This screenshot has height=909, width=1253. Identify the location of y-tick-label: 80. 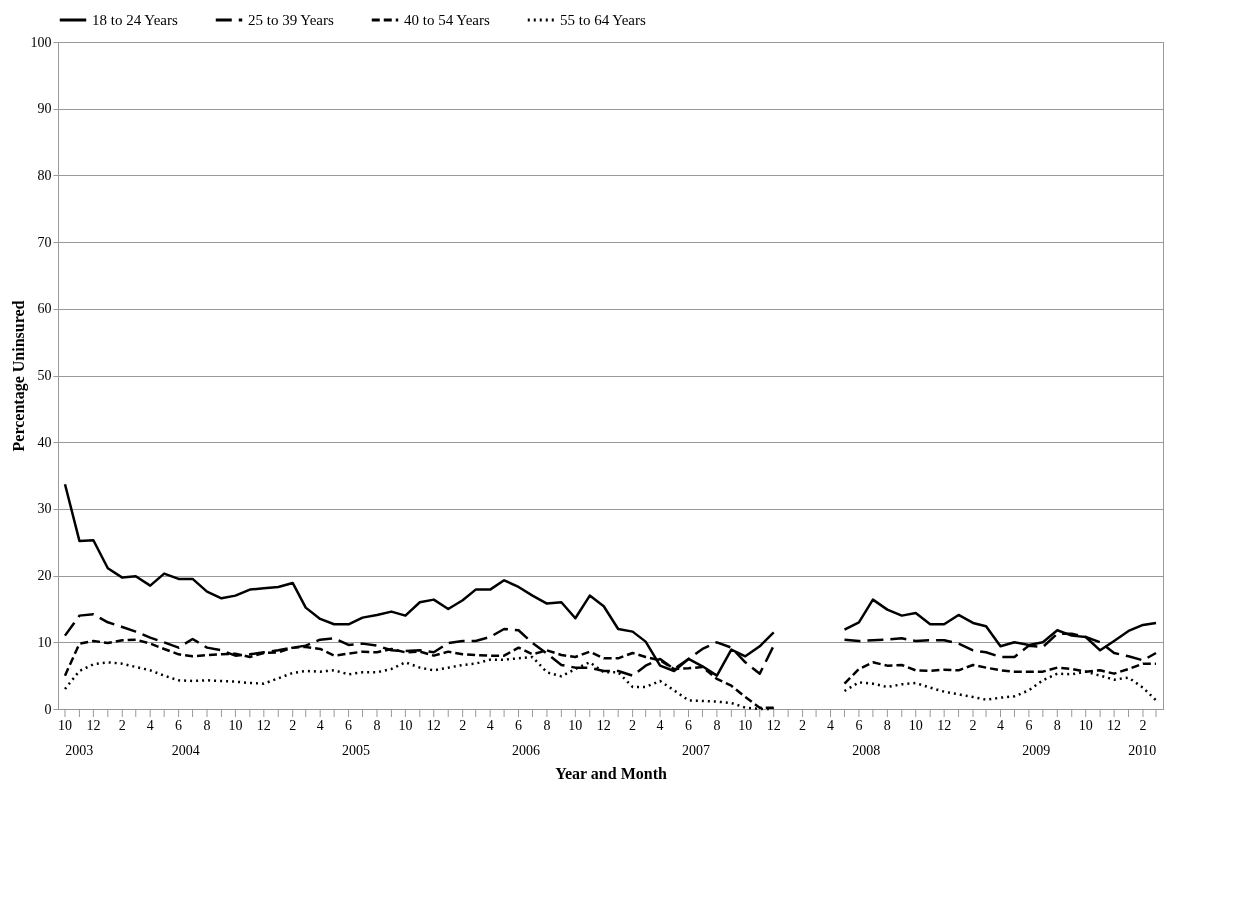
(44, 175).